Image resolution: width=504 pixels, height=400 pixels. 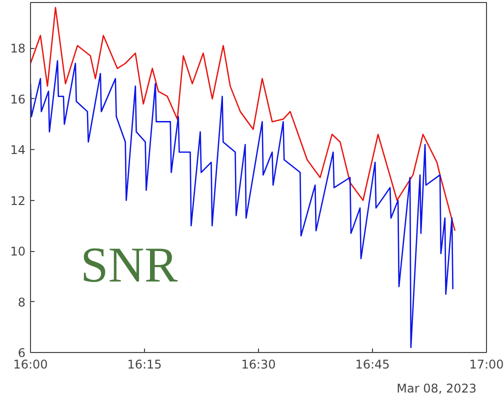 What do you see at coordinates (436, 389) in the screenshot?
I see `text: Mar 08, 2023` at bounding box center [436, 389].